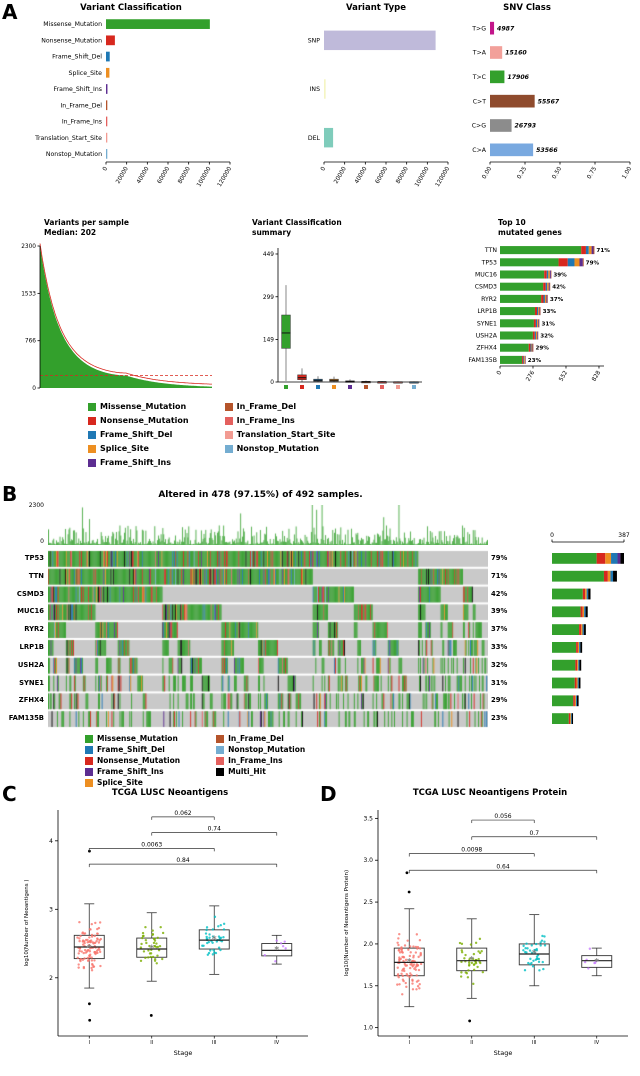 This screenshot has height=1076, width=640. Describe the element at coordinates (267, 749) in the screenshot. I see `legend-label: Nonstop_Mutation` at that location.